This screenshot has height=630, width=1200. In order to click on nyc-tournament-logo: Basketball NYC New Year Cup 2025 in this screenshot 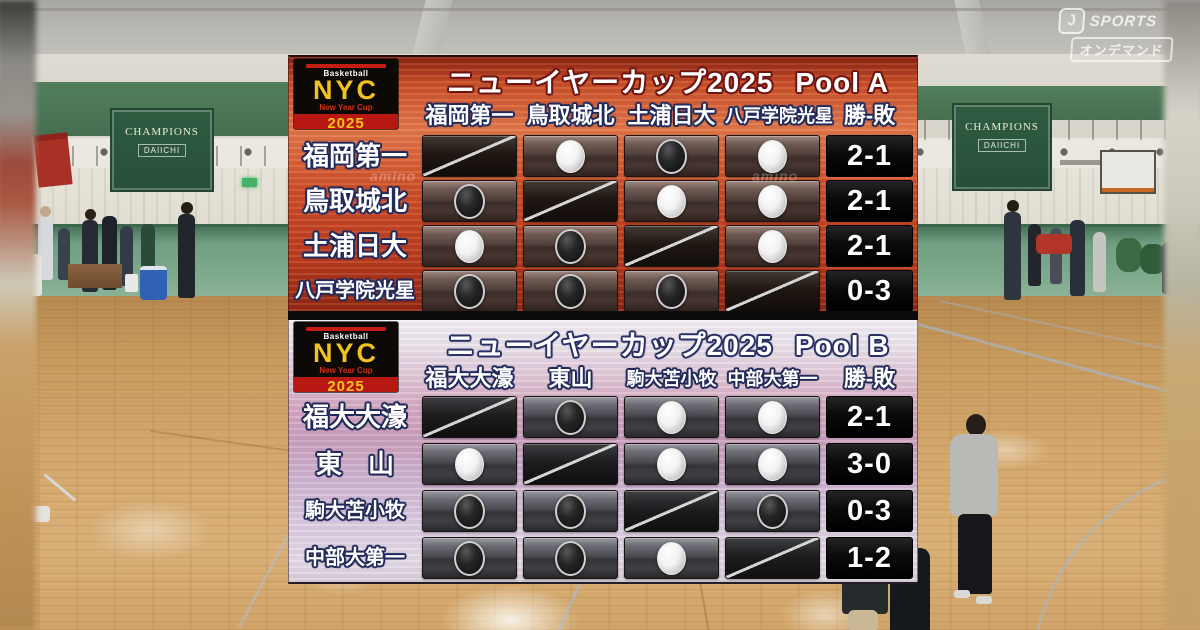, I will do `click(346, 357)`.